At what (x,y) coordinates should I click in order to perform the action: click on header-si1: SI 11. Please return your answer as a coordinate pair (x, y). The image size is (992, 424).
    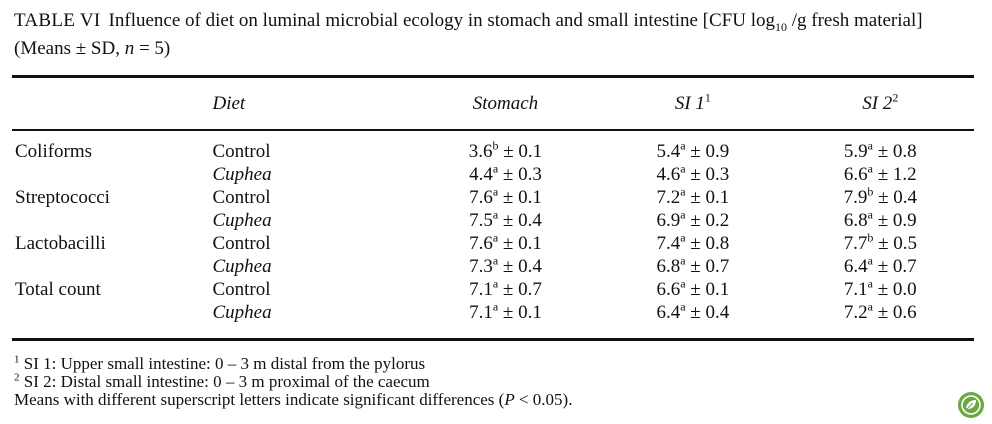
    Looking at the image, I should click on (692, 104).